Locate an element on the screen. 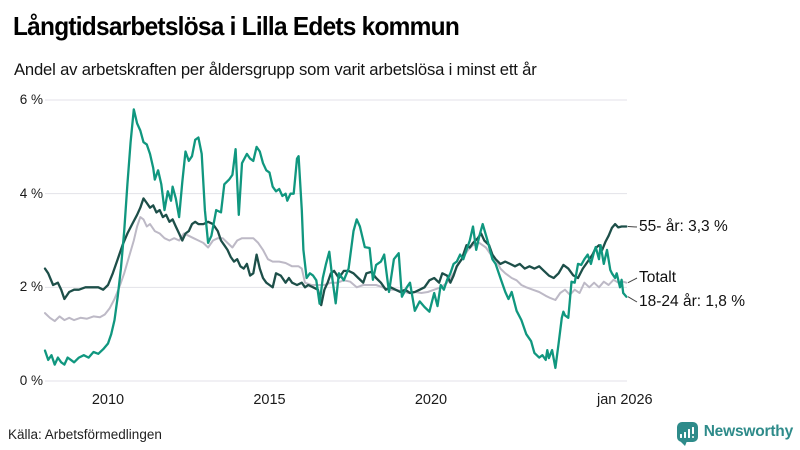 Image resolution: width=800 pixels, height=450 pixels. x-axis-tick-2020: 2020 is located at coordinates (431, 400).